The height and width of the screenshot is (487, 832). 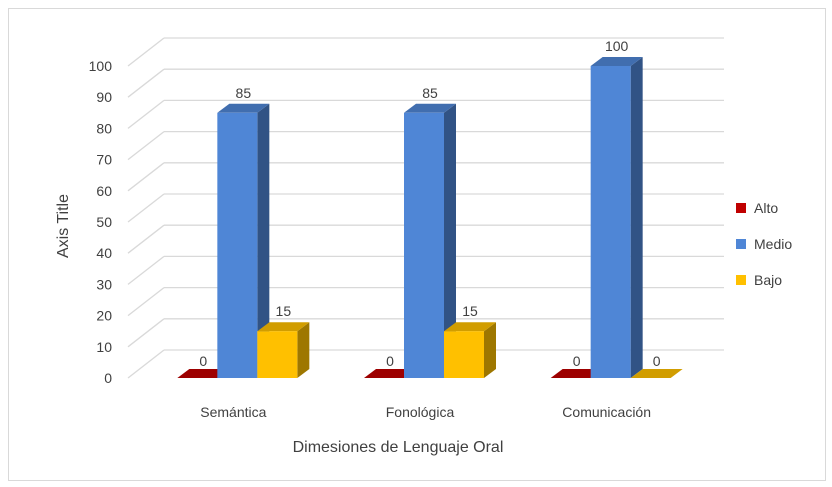 I want to click on legend-label: Alto, so click(x=766, y=208).